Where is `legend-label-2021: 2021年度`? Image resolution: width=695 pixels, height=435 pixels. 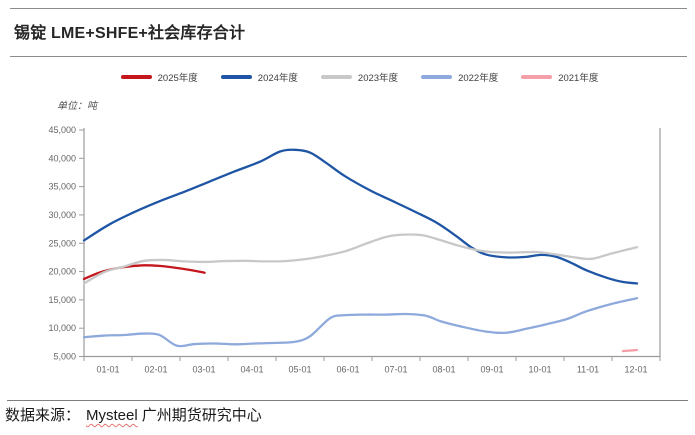 legend-label-2021: 2021年度 is located at coordinates (578, 78).